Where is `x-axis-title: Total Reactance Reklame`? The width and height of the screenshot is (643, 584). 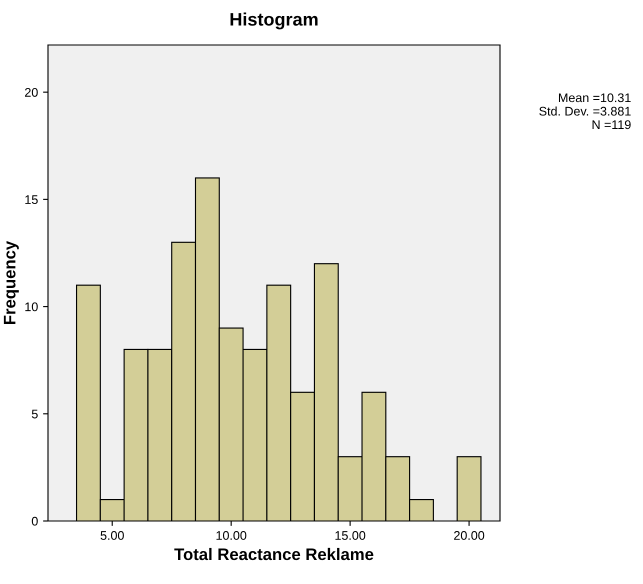
x-axis-title: Total Reactance Reklame is located at coordinates (274, 554).